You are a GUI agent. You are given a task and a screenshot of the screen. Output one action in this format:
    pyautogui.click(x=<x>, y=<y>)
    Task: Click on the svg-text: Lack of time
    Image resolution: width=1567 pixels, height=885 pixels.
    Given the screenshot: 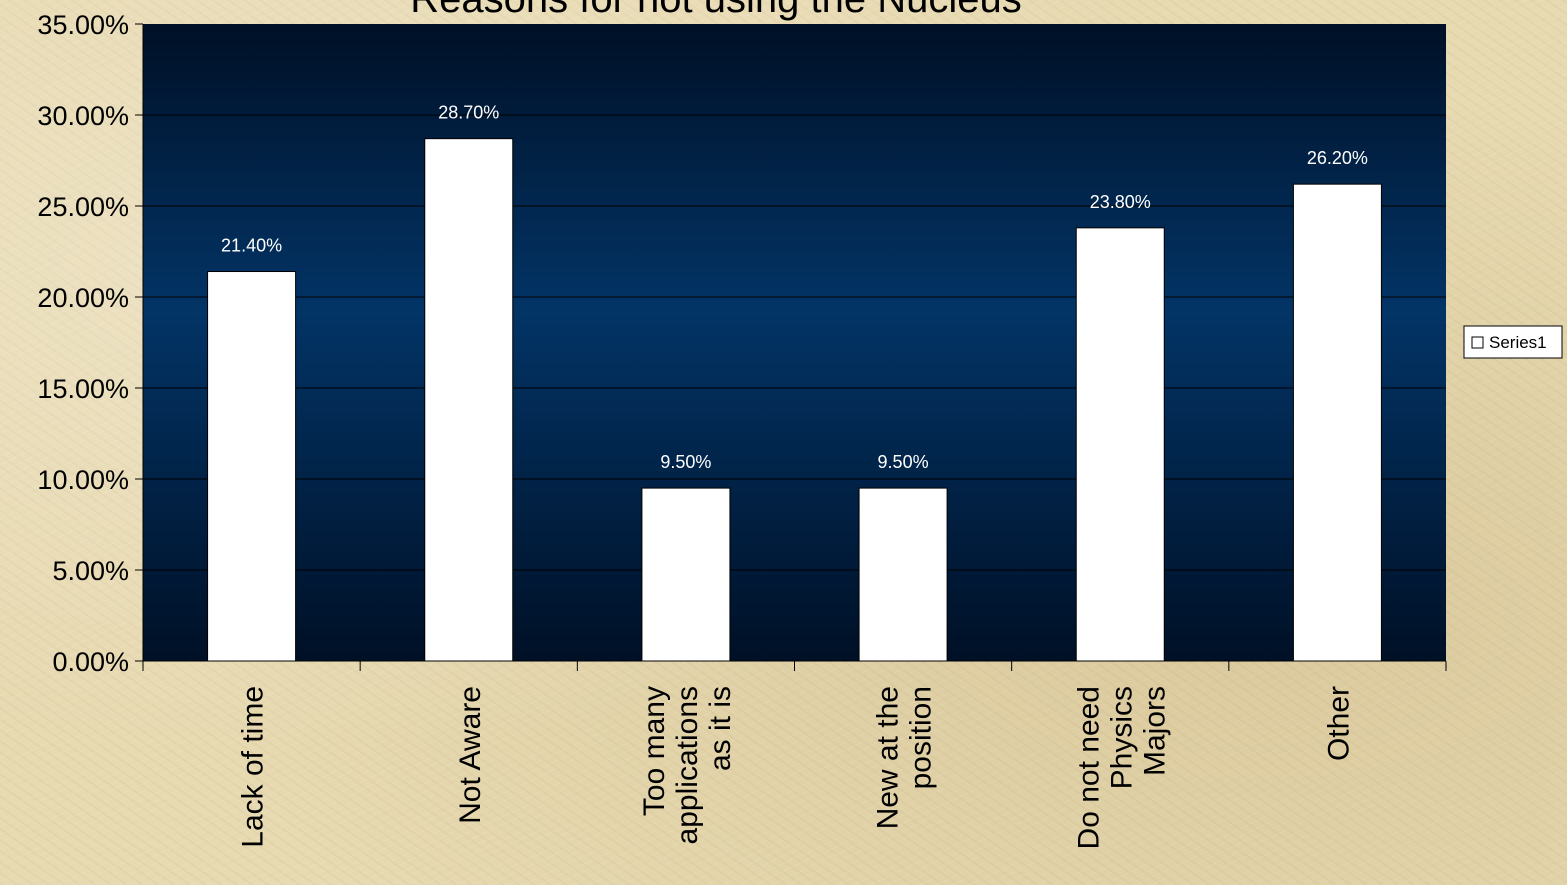 What is the action you would take?
    pyautogui.click(x=253, y=767)
    